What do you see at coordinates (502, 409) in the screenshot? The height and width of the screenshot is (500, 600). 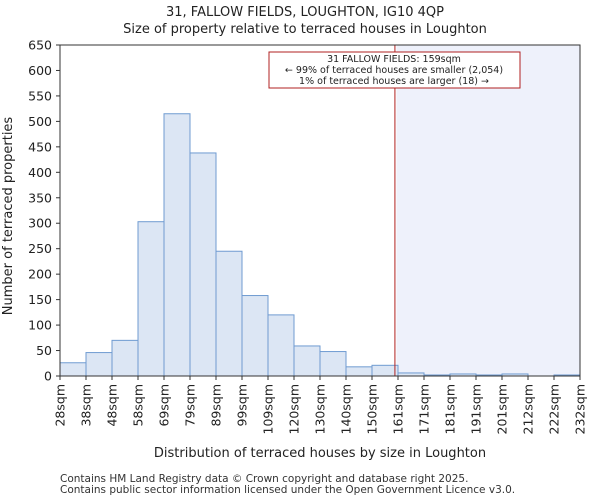 I see `x-tick-label: 201sqm` at bounding box center [502, 409].